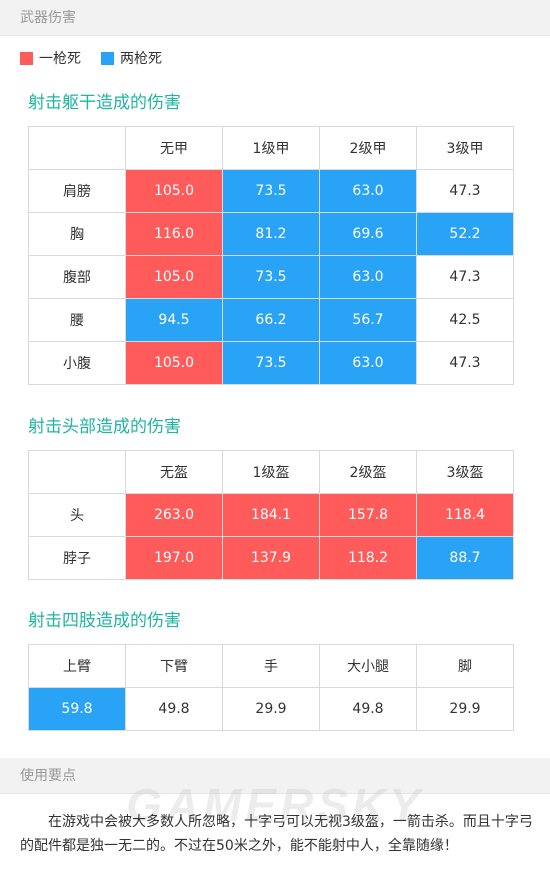  I want to click on column-header: 3级盔, so click(465, 472).